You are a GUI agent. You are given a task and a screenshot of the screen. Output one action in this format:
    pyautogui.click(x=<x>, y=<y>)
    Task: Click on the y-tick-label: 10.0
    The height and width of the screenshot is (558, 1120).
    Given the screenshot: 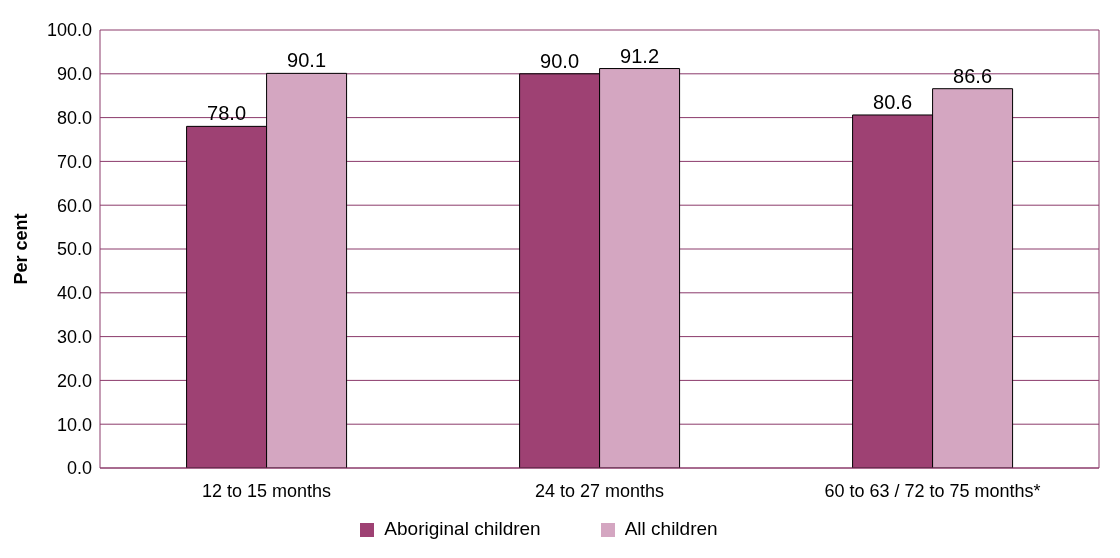 What is the action you would take?
    pyautogui.click(x=74, y=424)
    